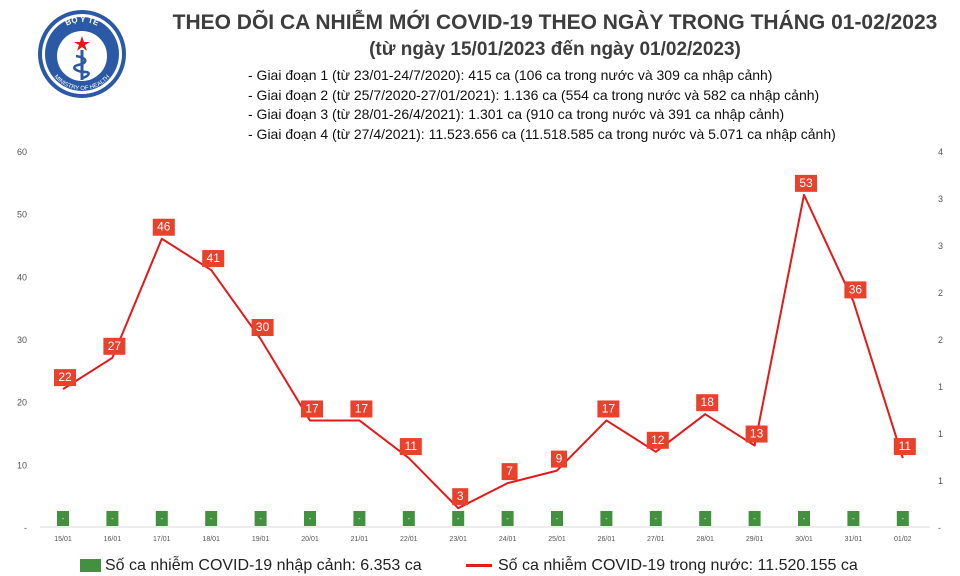  I want to click on x-tick-label: 25/01, so click(557, 539).